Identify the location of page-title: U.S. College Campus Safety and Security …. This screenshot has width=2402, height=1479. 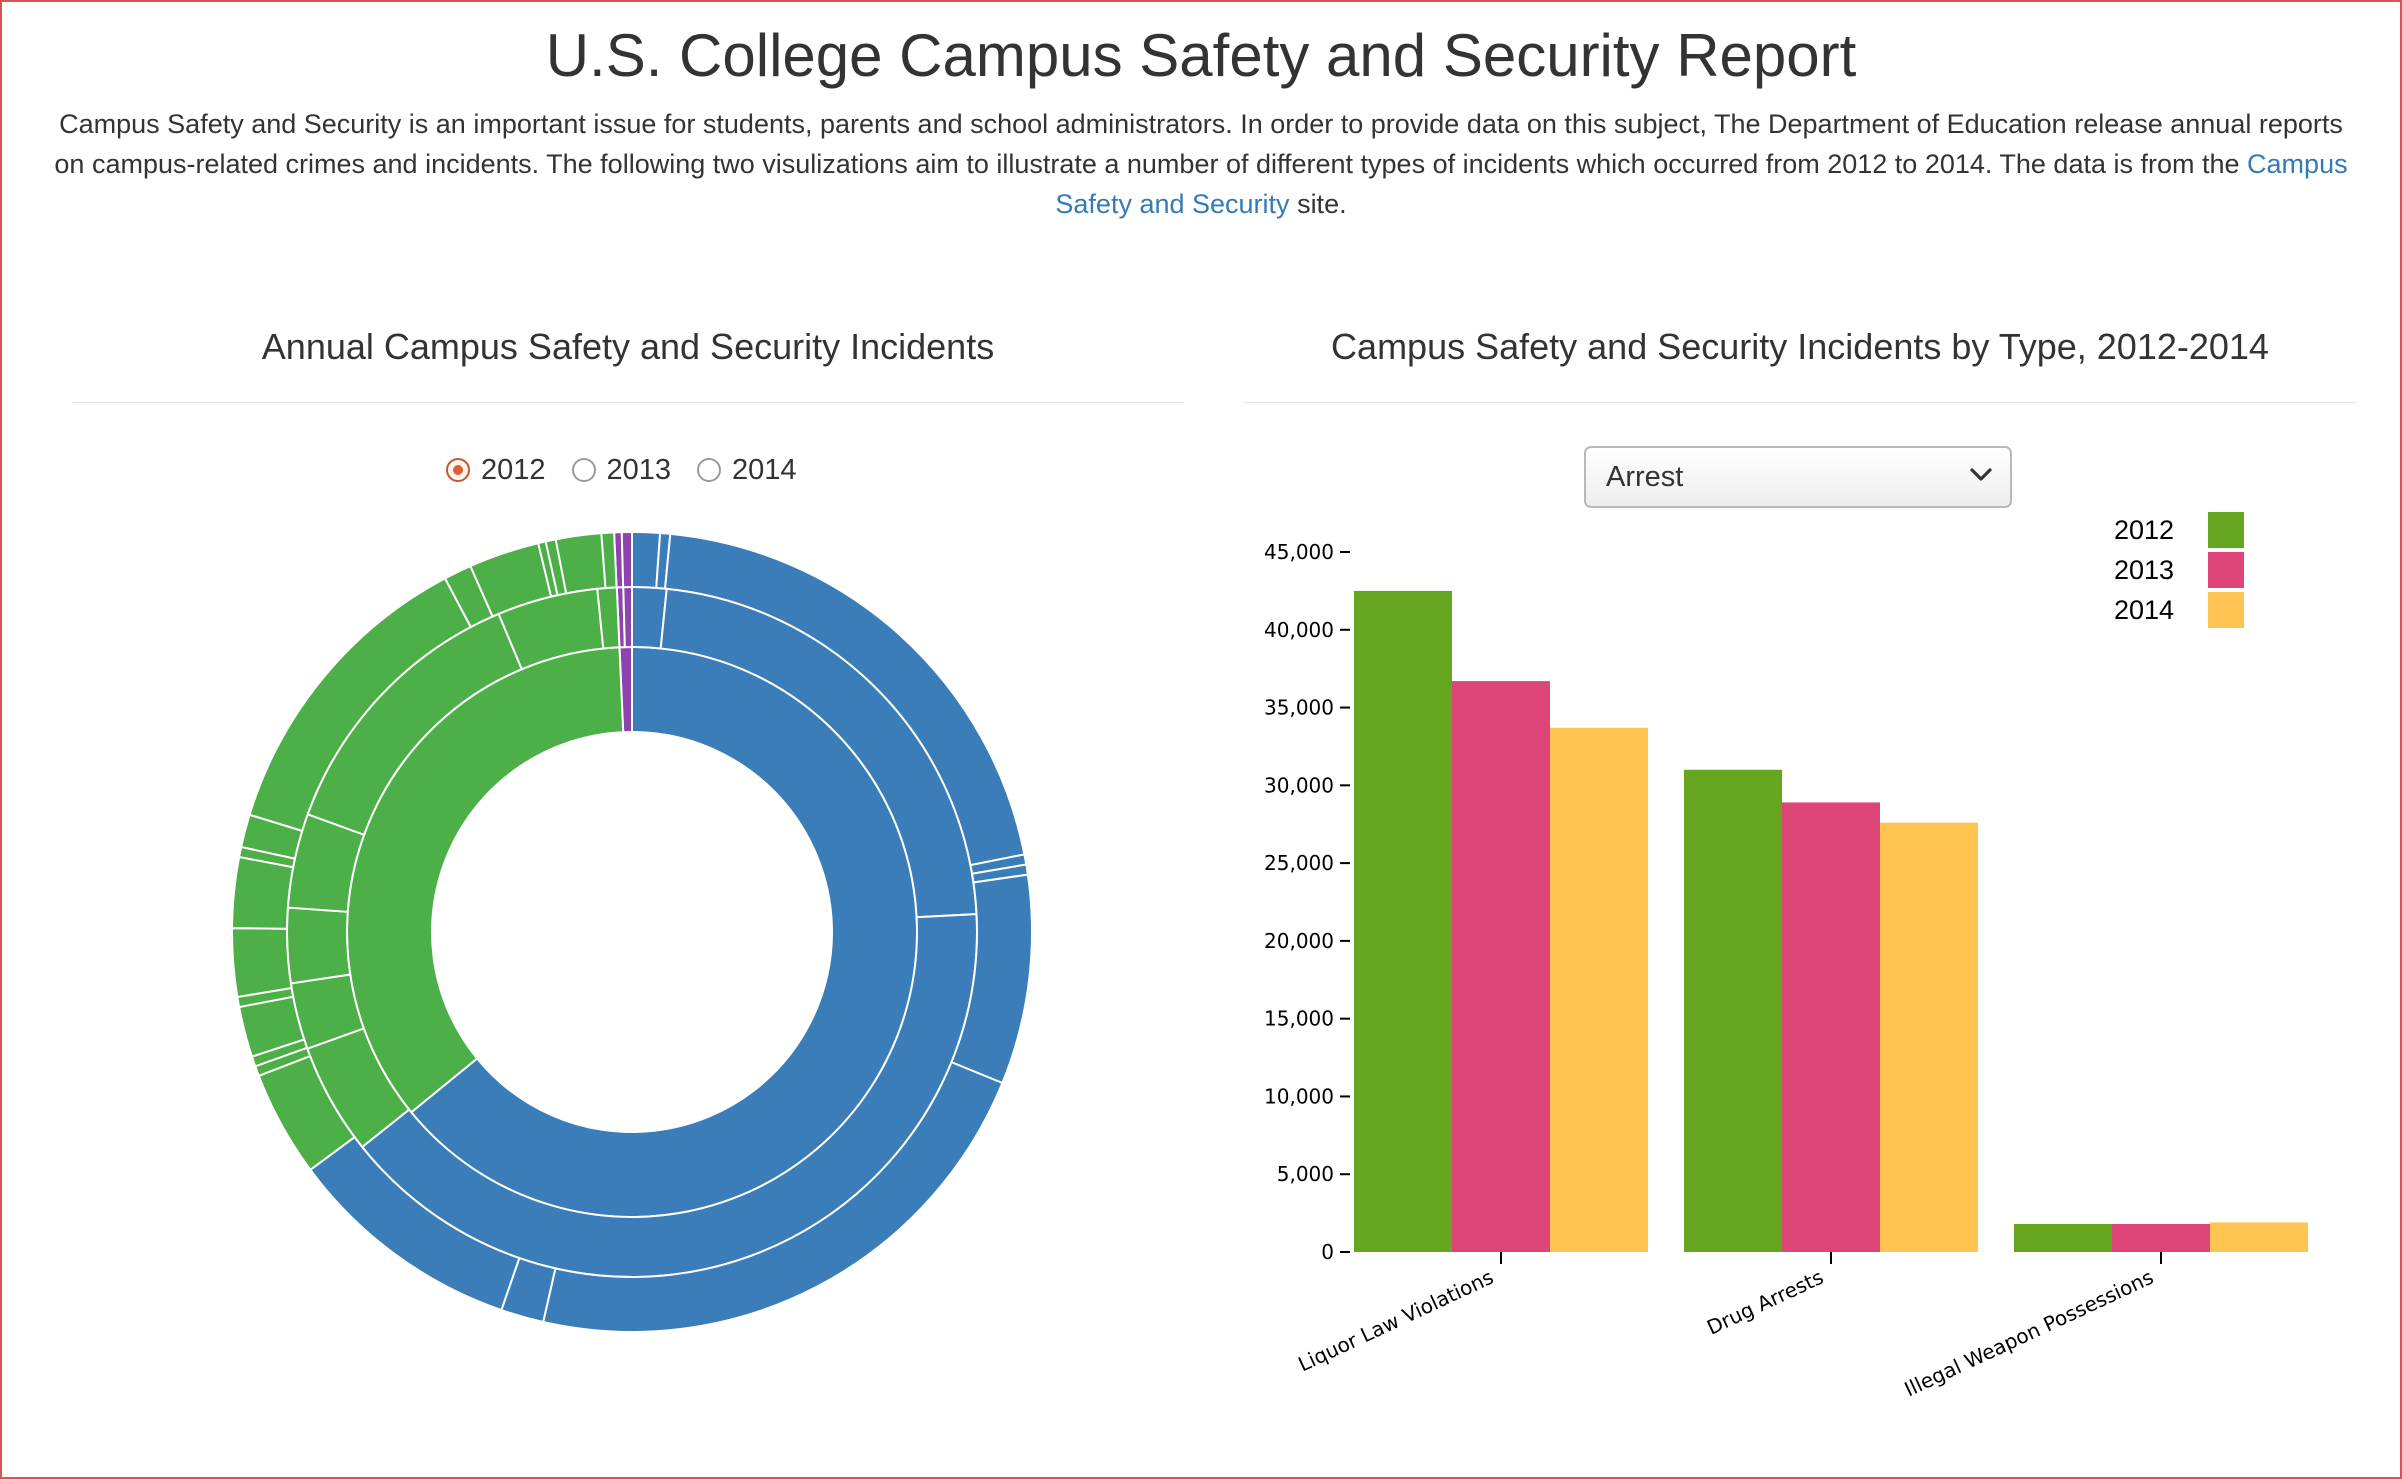
(1201, 55).